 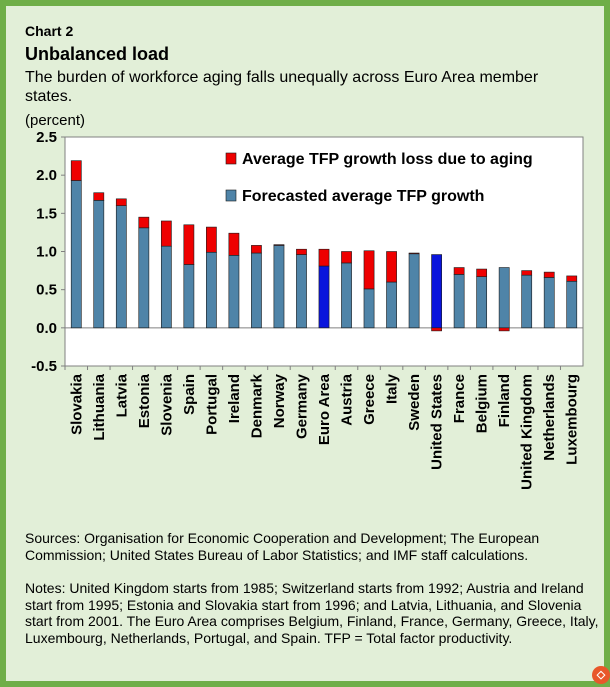 I want to click on y-tick-label: -0.5, so click(x=44, y=366).